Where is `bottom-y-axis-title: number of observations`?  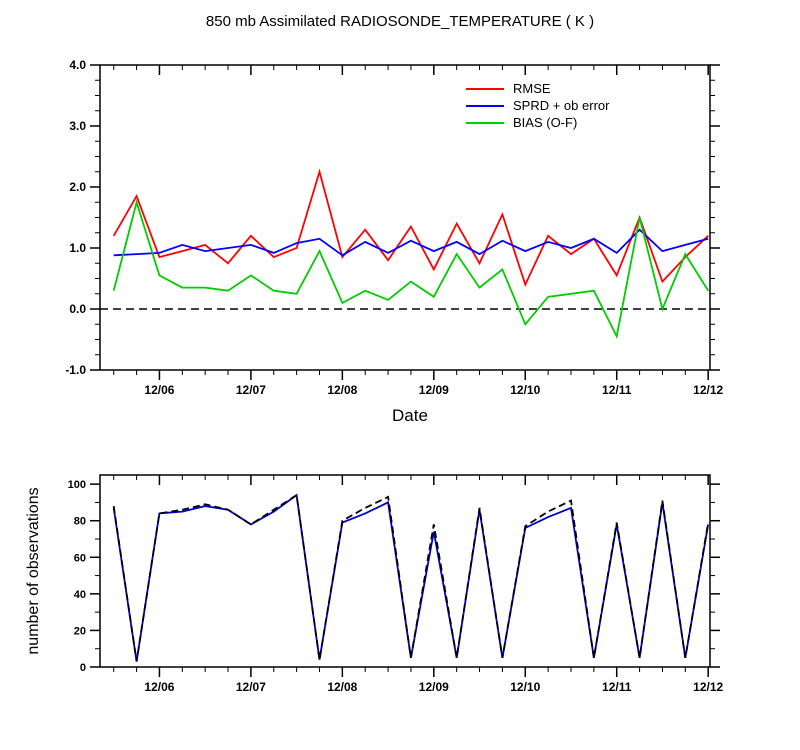 bottom-y-axis-title: number of observations is located at coordinates (33, 571).